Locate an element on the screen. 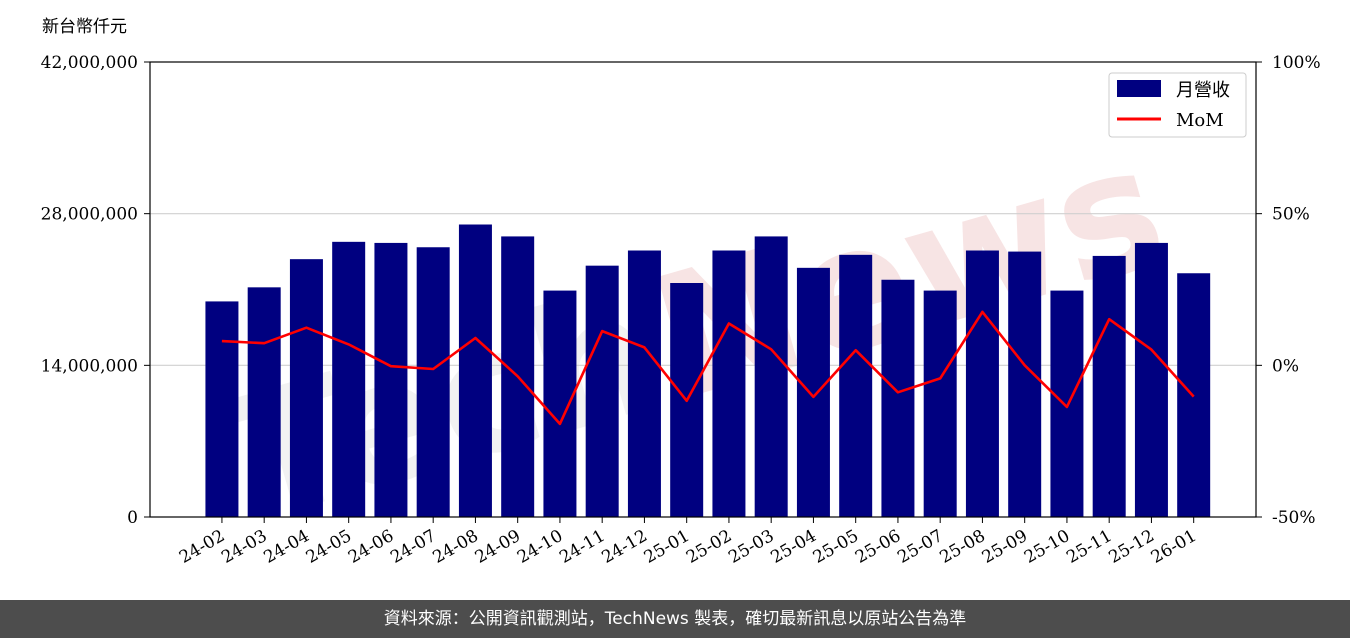 The image size is (1350, 638). x-tick-label-25-12: 25-12 is located at coordinates (1131, 547).